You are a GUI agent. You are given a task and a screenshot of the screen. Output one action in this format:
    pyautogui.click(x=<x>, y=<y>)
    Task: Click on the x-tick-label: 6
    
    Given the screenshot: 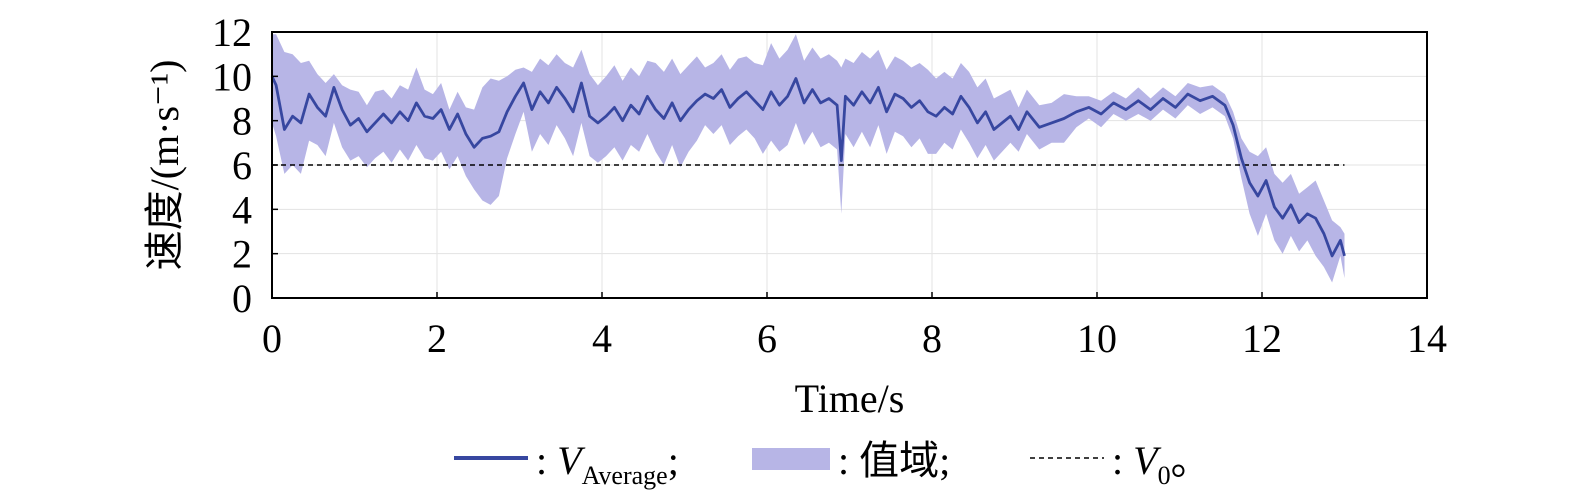 What is the action you would take?
    pyautogui.click(x=767, y=338)
    